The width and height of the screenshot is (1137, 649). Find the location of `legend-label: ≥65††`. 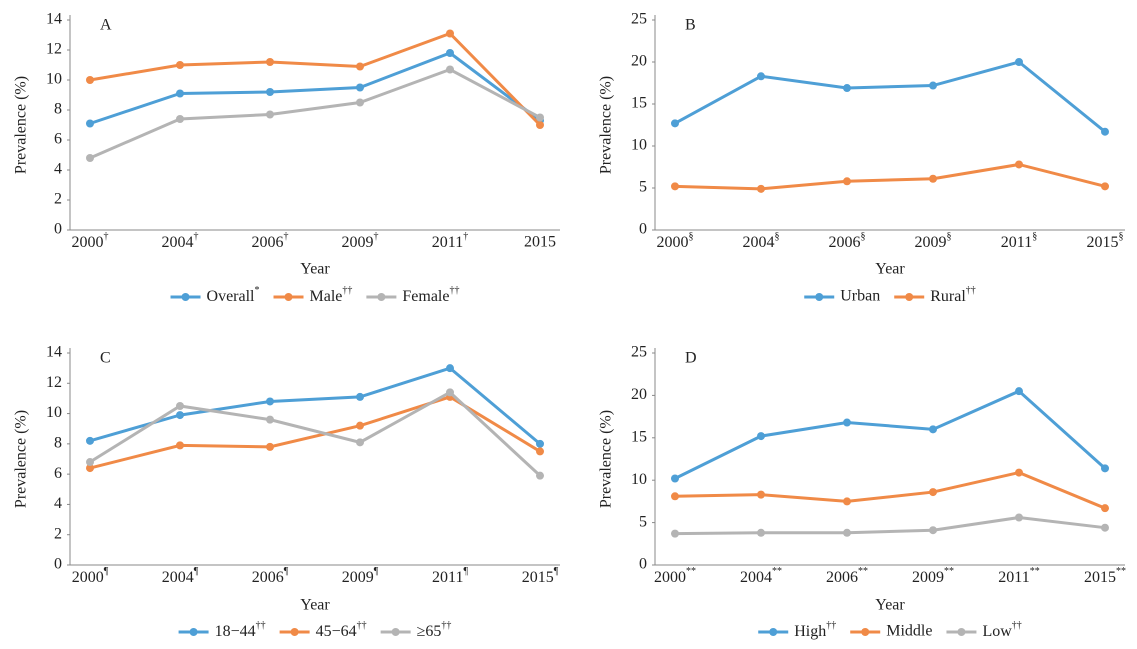

legend-label: ≥65†† is located at coordinates (434, 629).